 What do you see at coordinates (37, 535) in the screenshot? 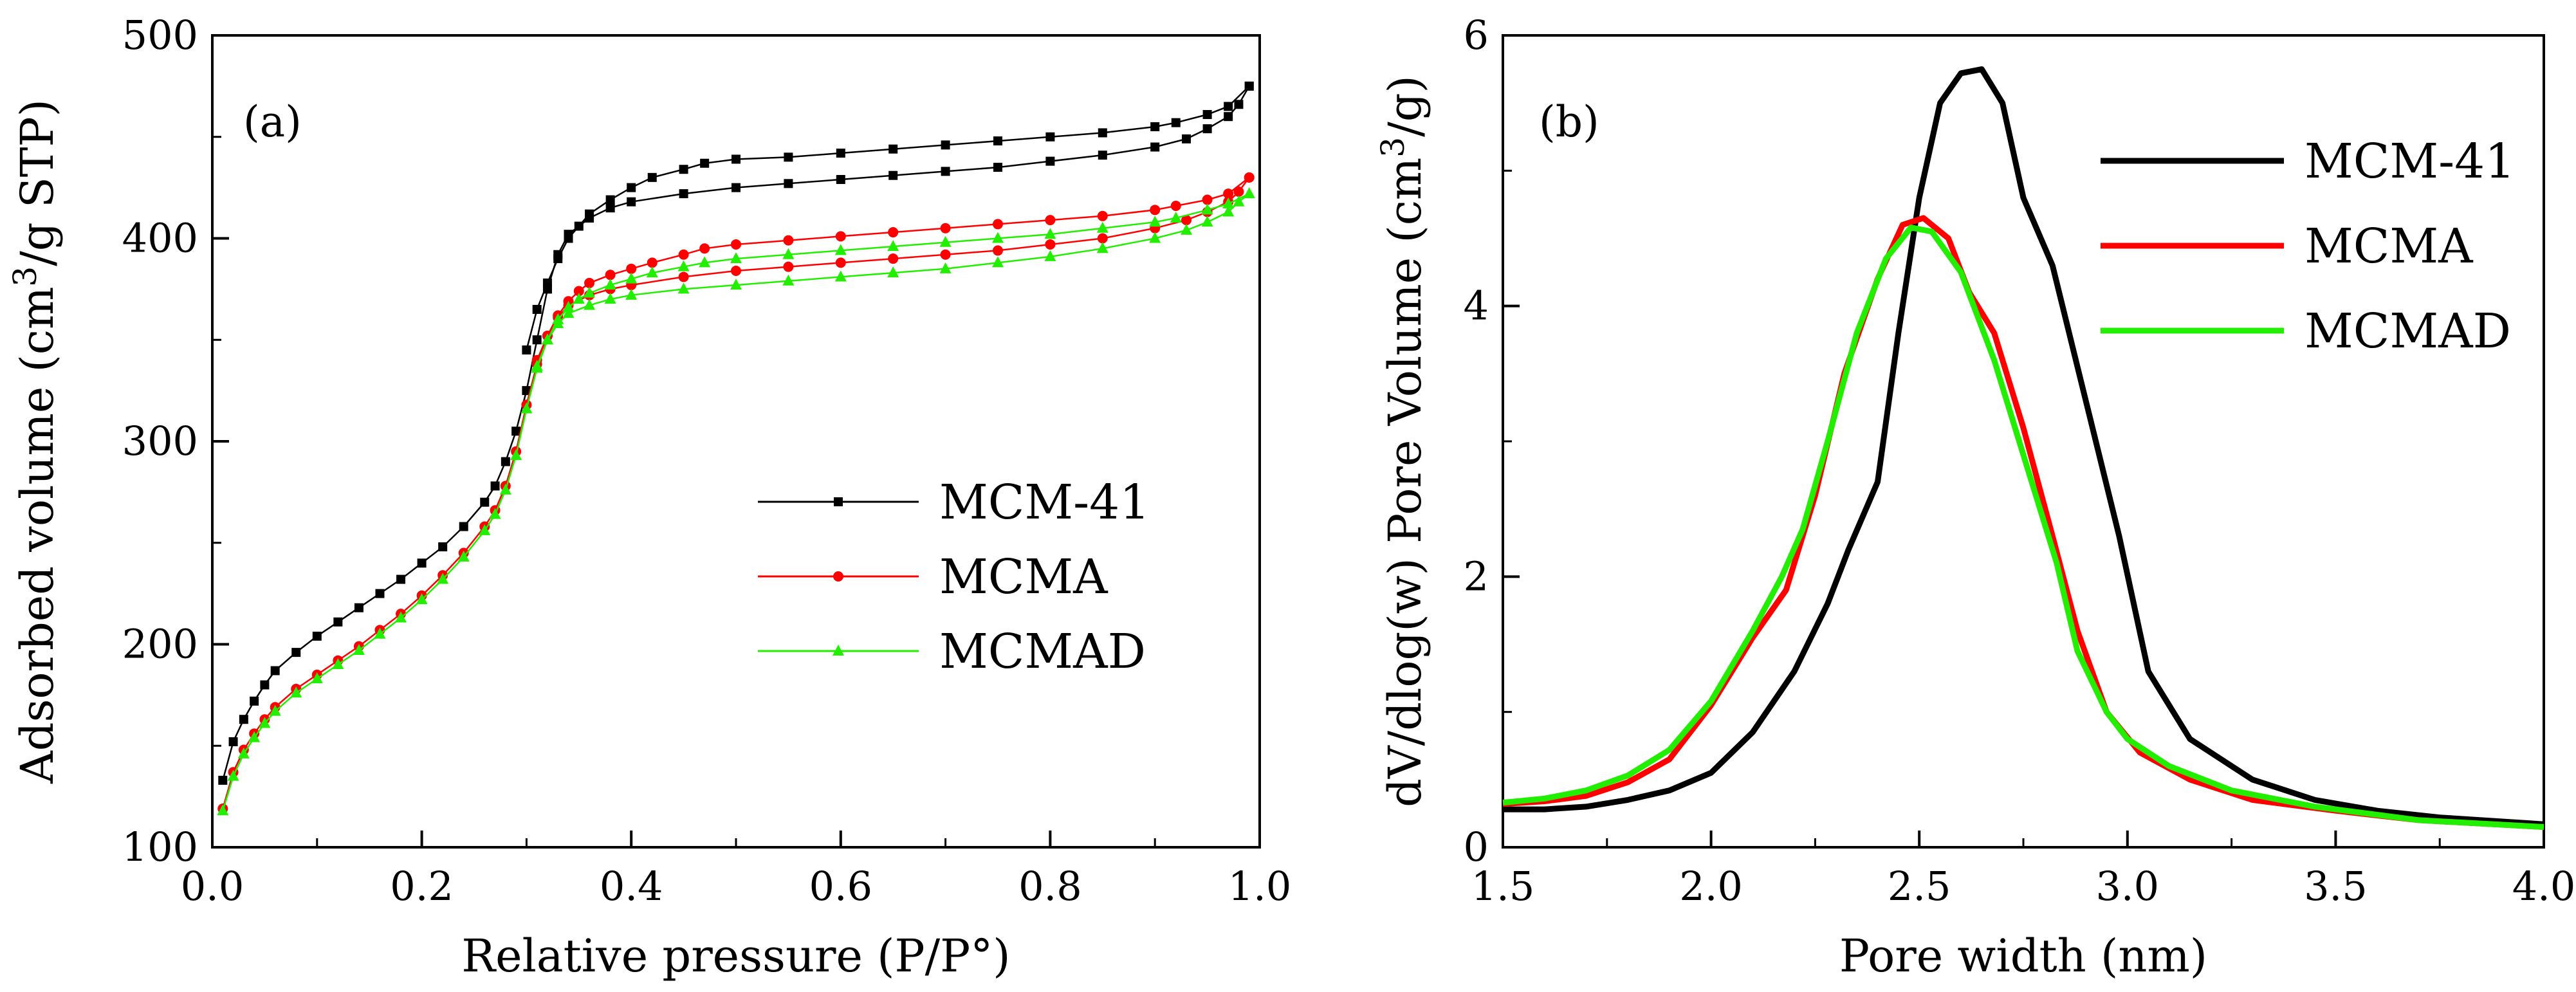
I see `panel-a-y-axis-title-main: Adsorbed volume (cm` at bounding box center [37, 535].